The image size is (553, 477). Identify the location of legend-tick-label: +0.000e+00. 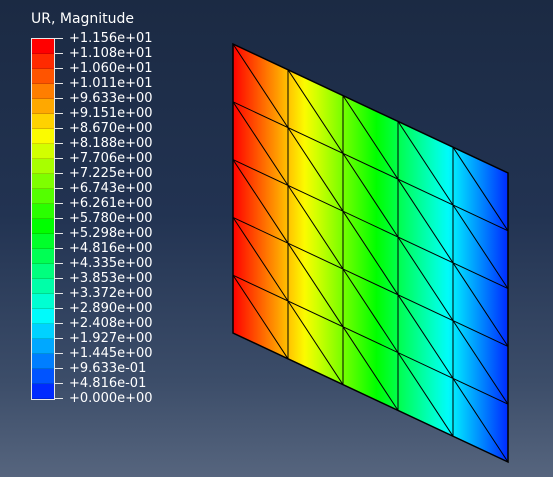
(103, 398).